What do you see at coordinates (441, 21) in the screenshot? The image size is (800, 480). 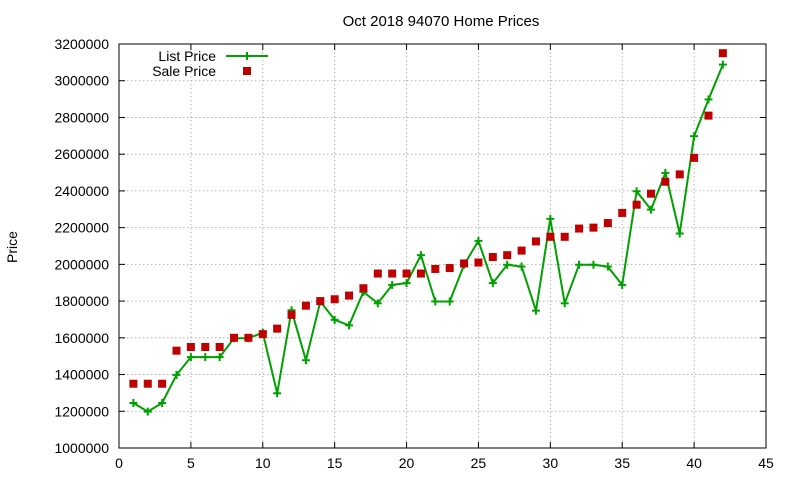 I see `chart-title: Oct 2018 94070 Home Prices` at bounding box center [441, 21].